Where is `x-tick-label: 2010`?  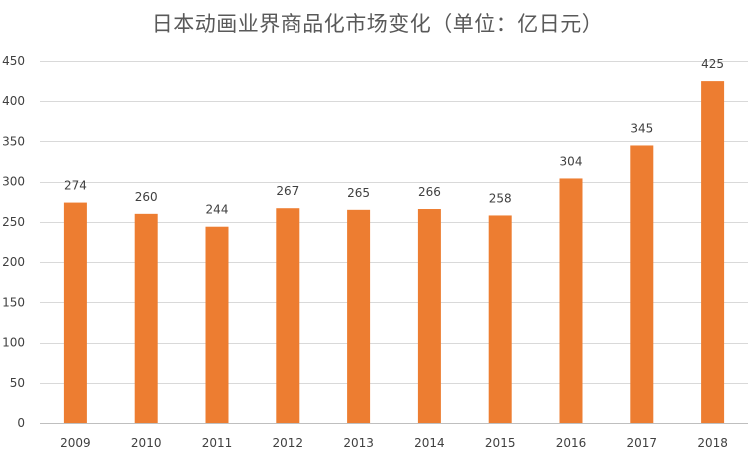 x-tick-label: 2010 is located at coordinates (146, 443).